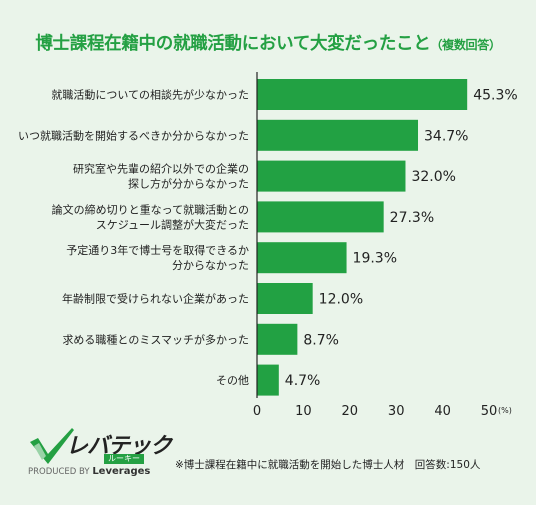  Describe the element at coordinates (382, 411) in the screenshot. I see `x-axis-ticks: 0 10 20 30 40 50 (%)` at that location.